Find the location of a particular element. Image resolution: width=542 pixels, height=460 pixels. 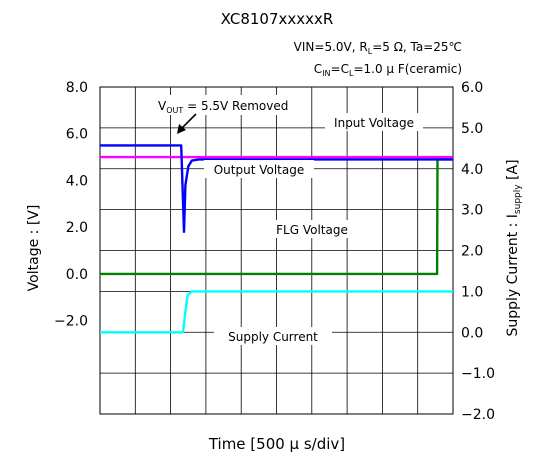

right-tick-label: 0.0 is located at coordinates (472, 333).